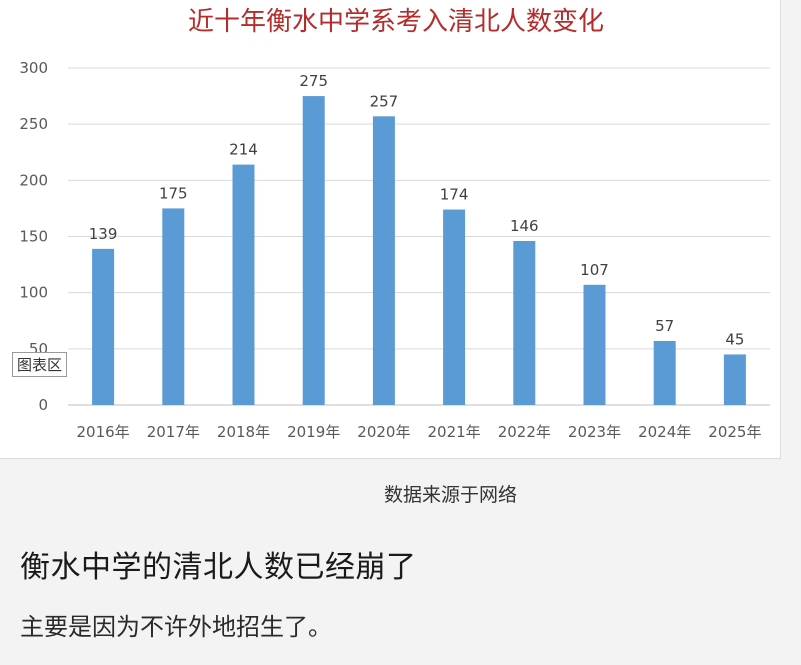 The width and height of the screenshot is (801, 665). Describe the element at coordinates (103, 432) in the screenshot. I see `x-category-label: 2016年` at that location.